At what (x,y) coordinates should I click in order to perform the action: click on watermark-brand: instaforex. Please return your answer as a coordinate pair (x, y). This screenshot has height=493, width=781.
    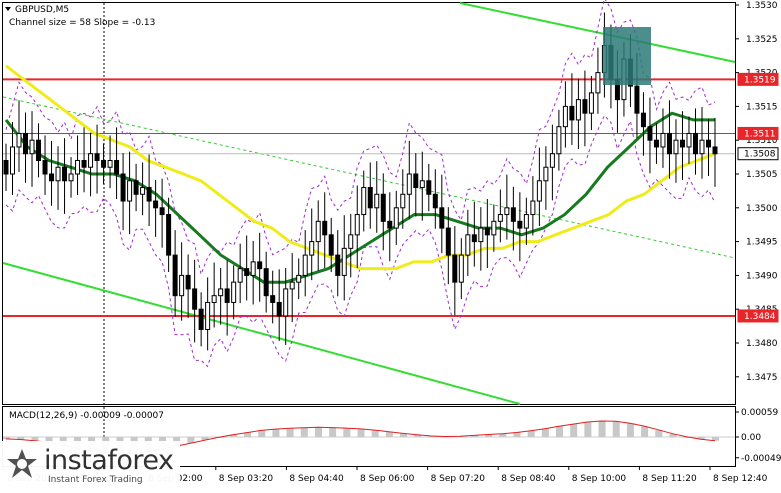
    Looking at the image, I should click on (109, 460).